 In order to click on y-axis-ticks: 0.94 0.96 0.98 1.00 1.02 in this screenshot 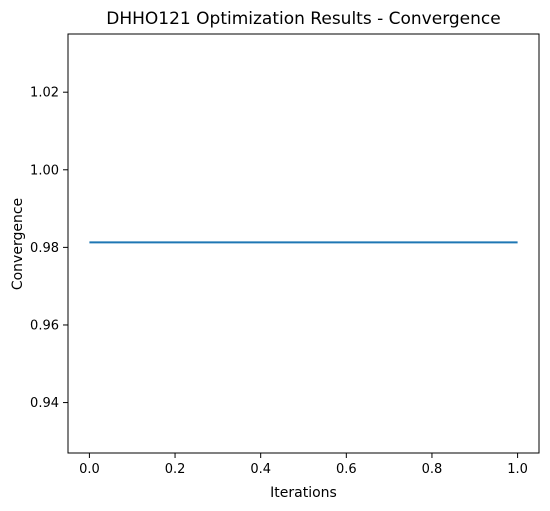, I will do `click(49, 248)`.